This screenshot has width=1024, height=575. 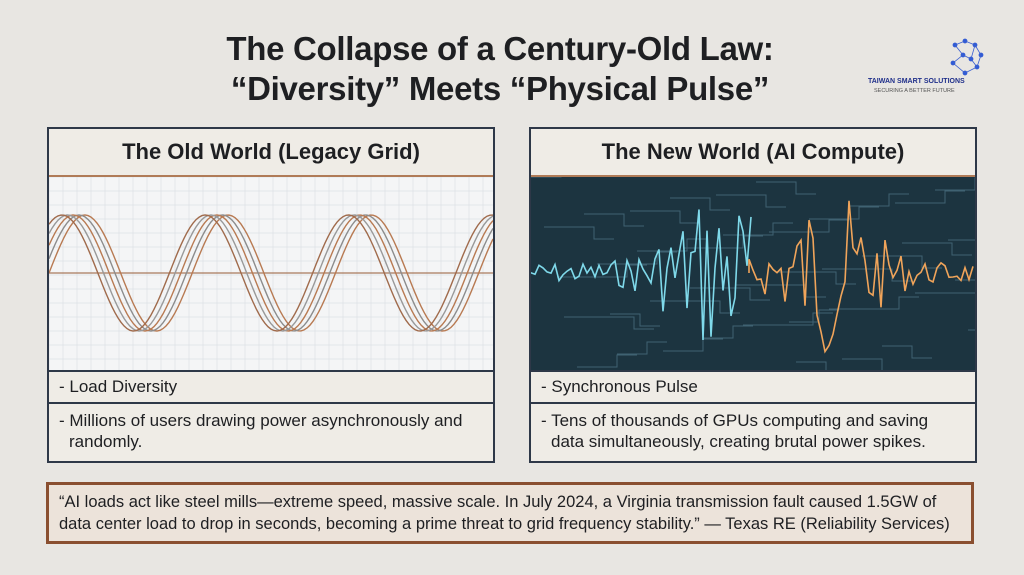 What do you see at coordinates (914, 91) in the screenshot?
I see `logo-tagline: SECURING A BETTER FUTURE` at bounding box center [914, 91].